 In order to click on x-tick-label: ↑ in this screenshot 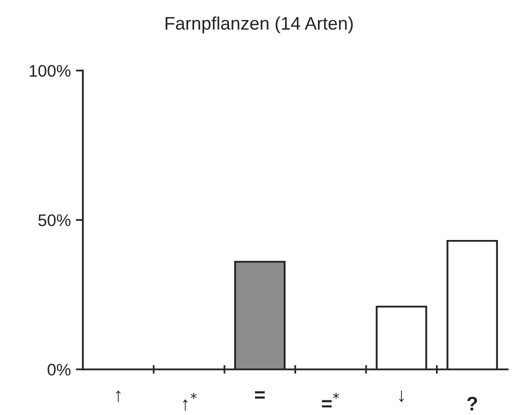, I will do `click(118, 396)`.